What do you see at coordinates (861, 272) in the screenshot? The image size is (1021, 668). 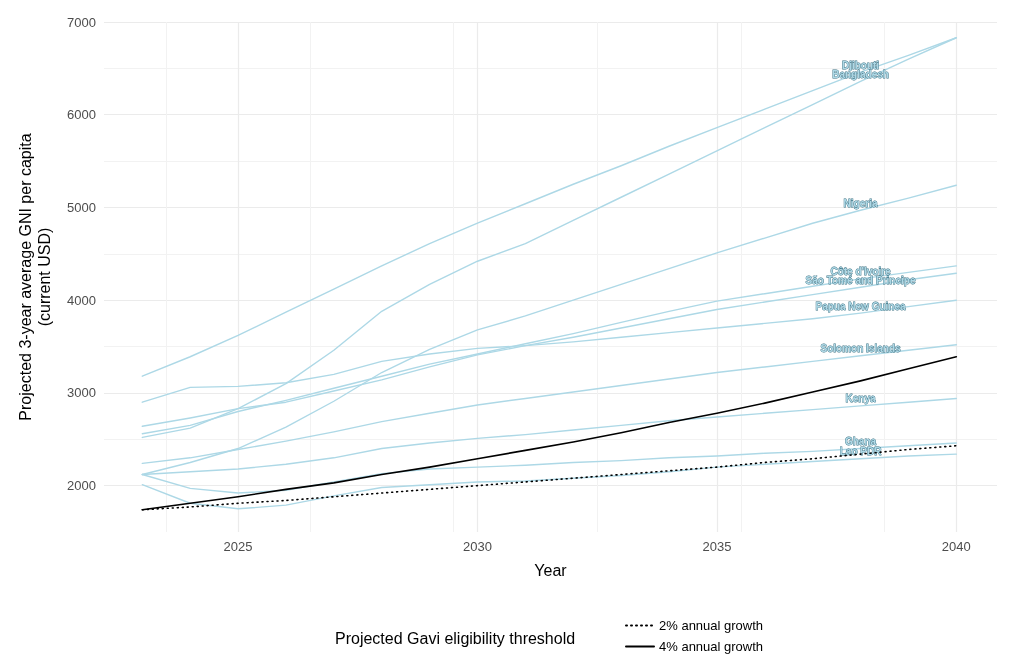 I see `series-label: Côte d'Ivoire` at bounding box center [861, 272].